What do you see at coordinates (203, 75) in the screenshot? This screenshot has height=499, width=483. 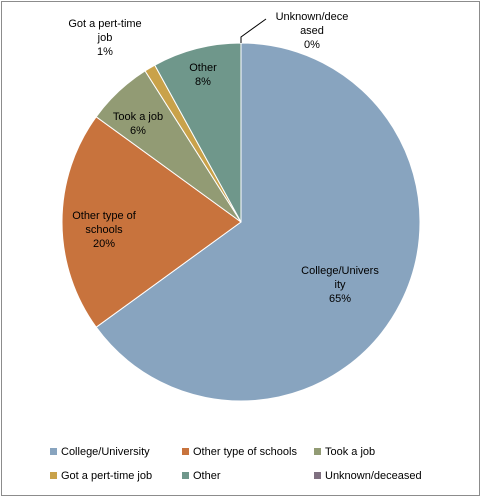 I see `data-label-other: Other 8%` at bounding box center [203, 75].